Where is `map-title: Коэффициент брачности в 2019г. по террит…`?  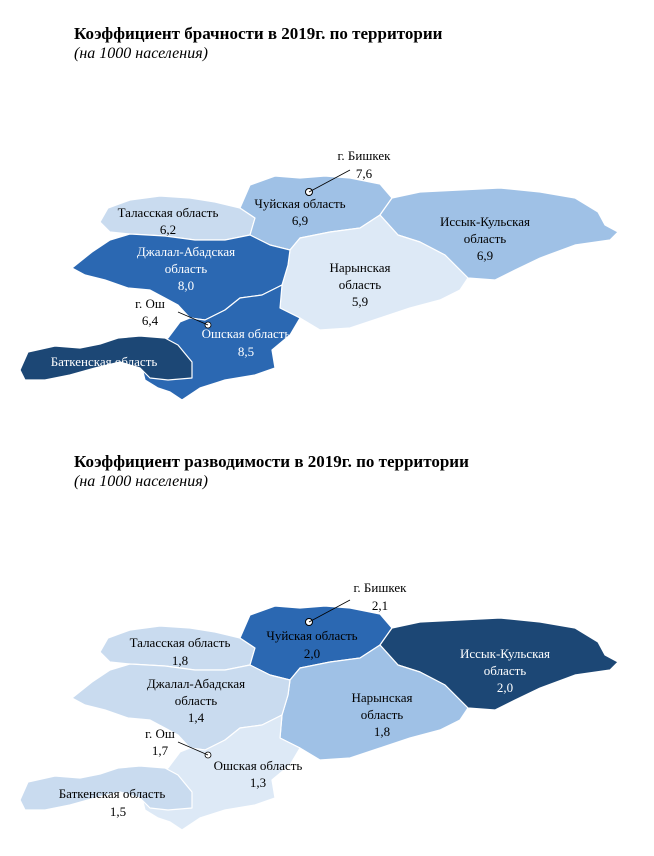 map-title: Коэффициент брачности в 2019г. по террит… is located at coordinates (258, 33).